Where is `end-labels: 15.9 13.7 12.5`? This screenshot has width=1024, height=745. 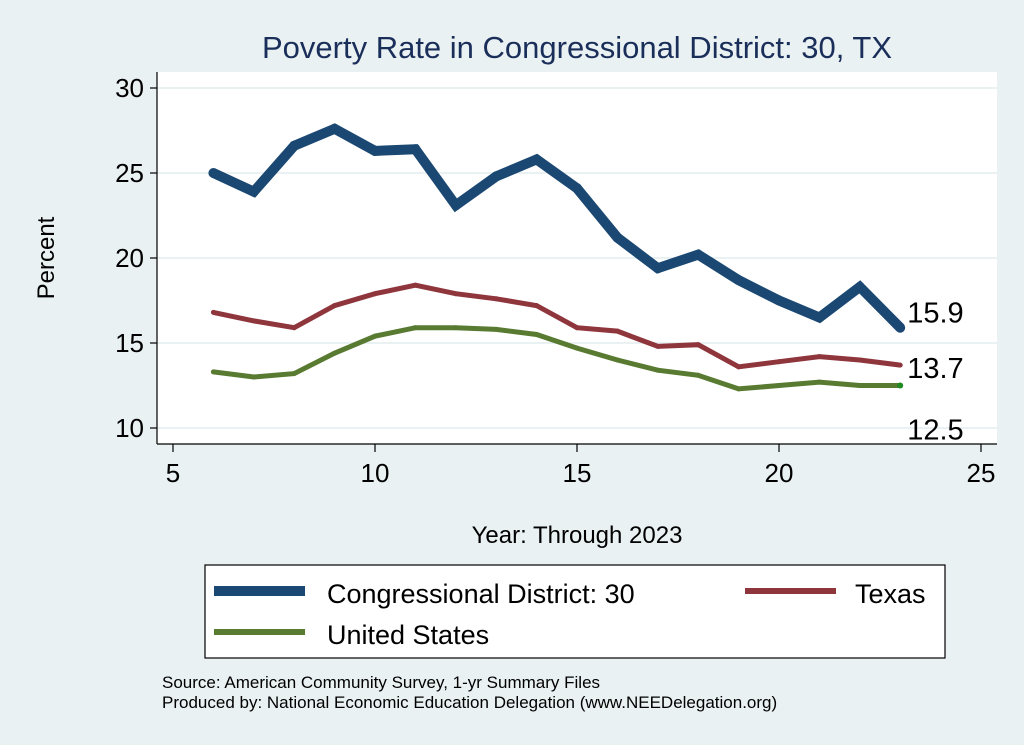
end-labels: 15.9 13.7 12.5 is located at coordinates (935, 372).